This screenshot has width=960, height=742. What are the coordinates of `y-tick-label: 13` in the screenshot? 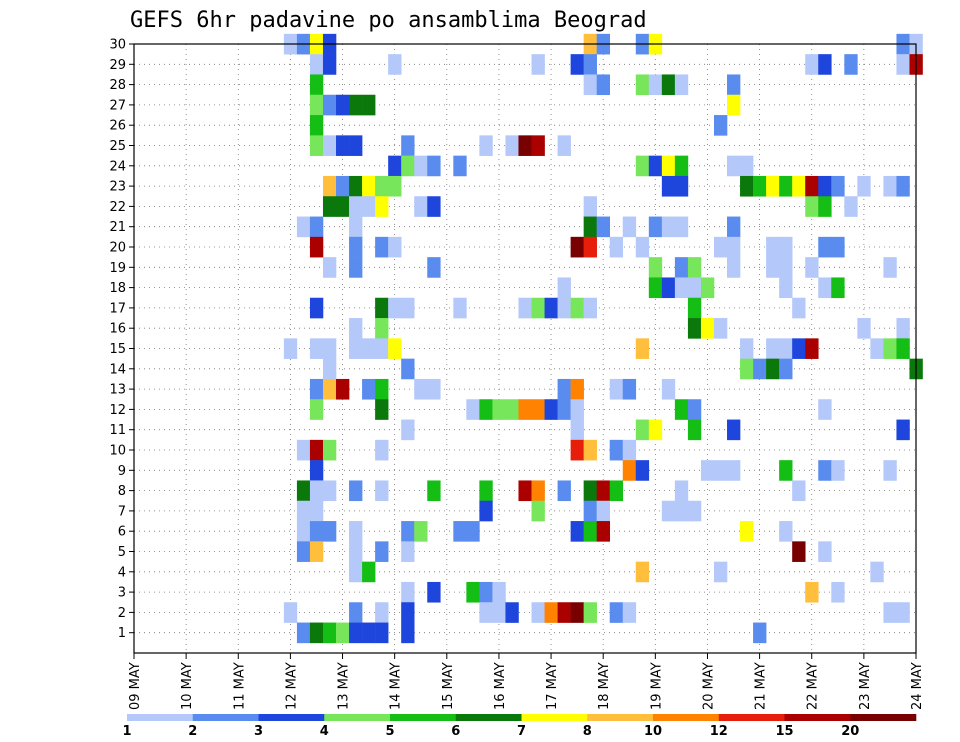 It's located at (117, 390).